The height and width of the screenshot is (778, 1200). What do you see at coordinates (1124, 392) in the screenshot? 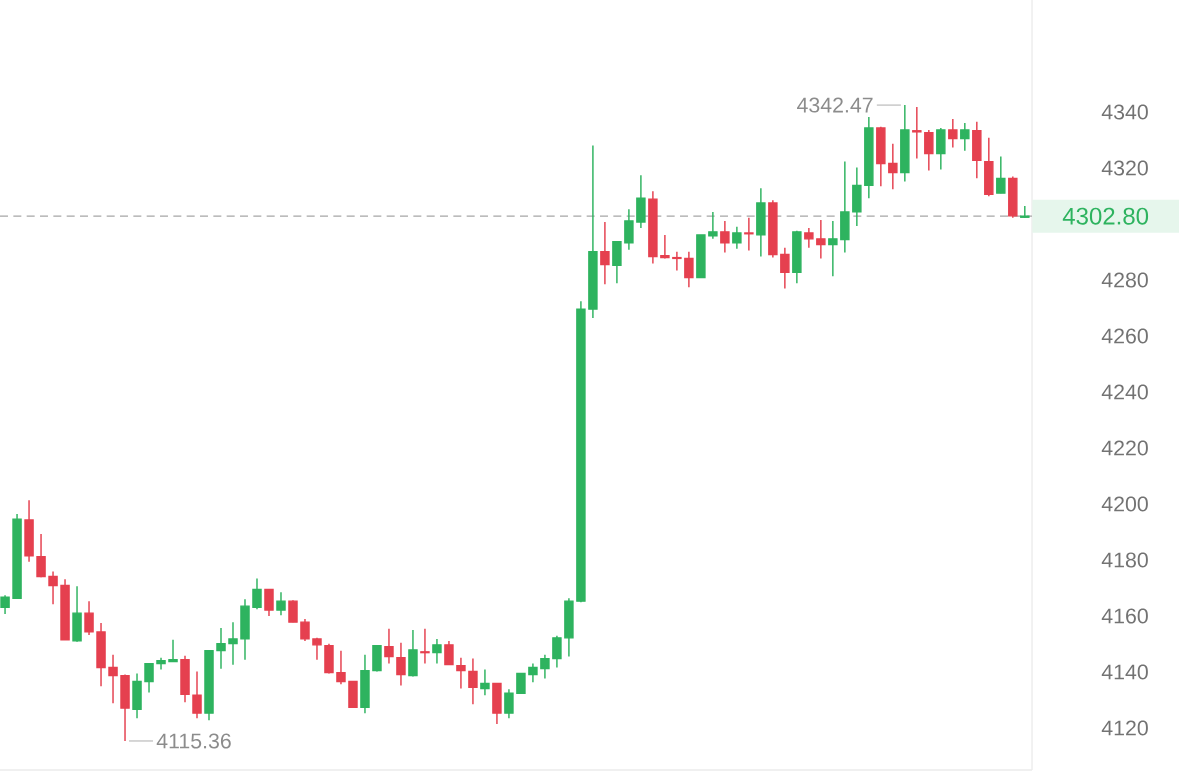
I see `y-tick-label: 4240` at bounding box center [1124, 392].